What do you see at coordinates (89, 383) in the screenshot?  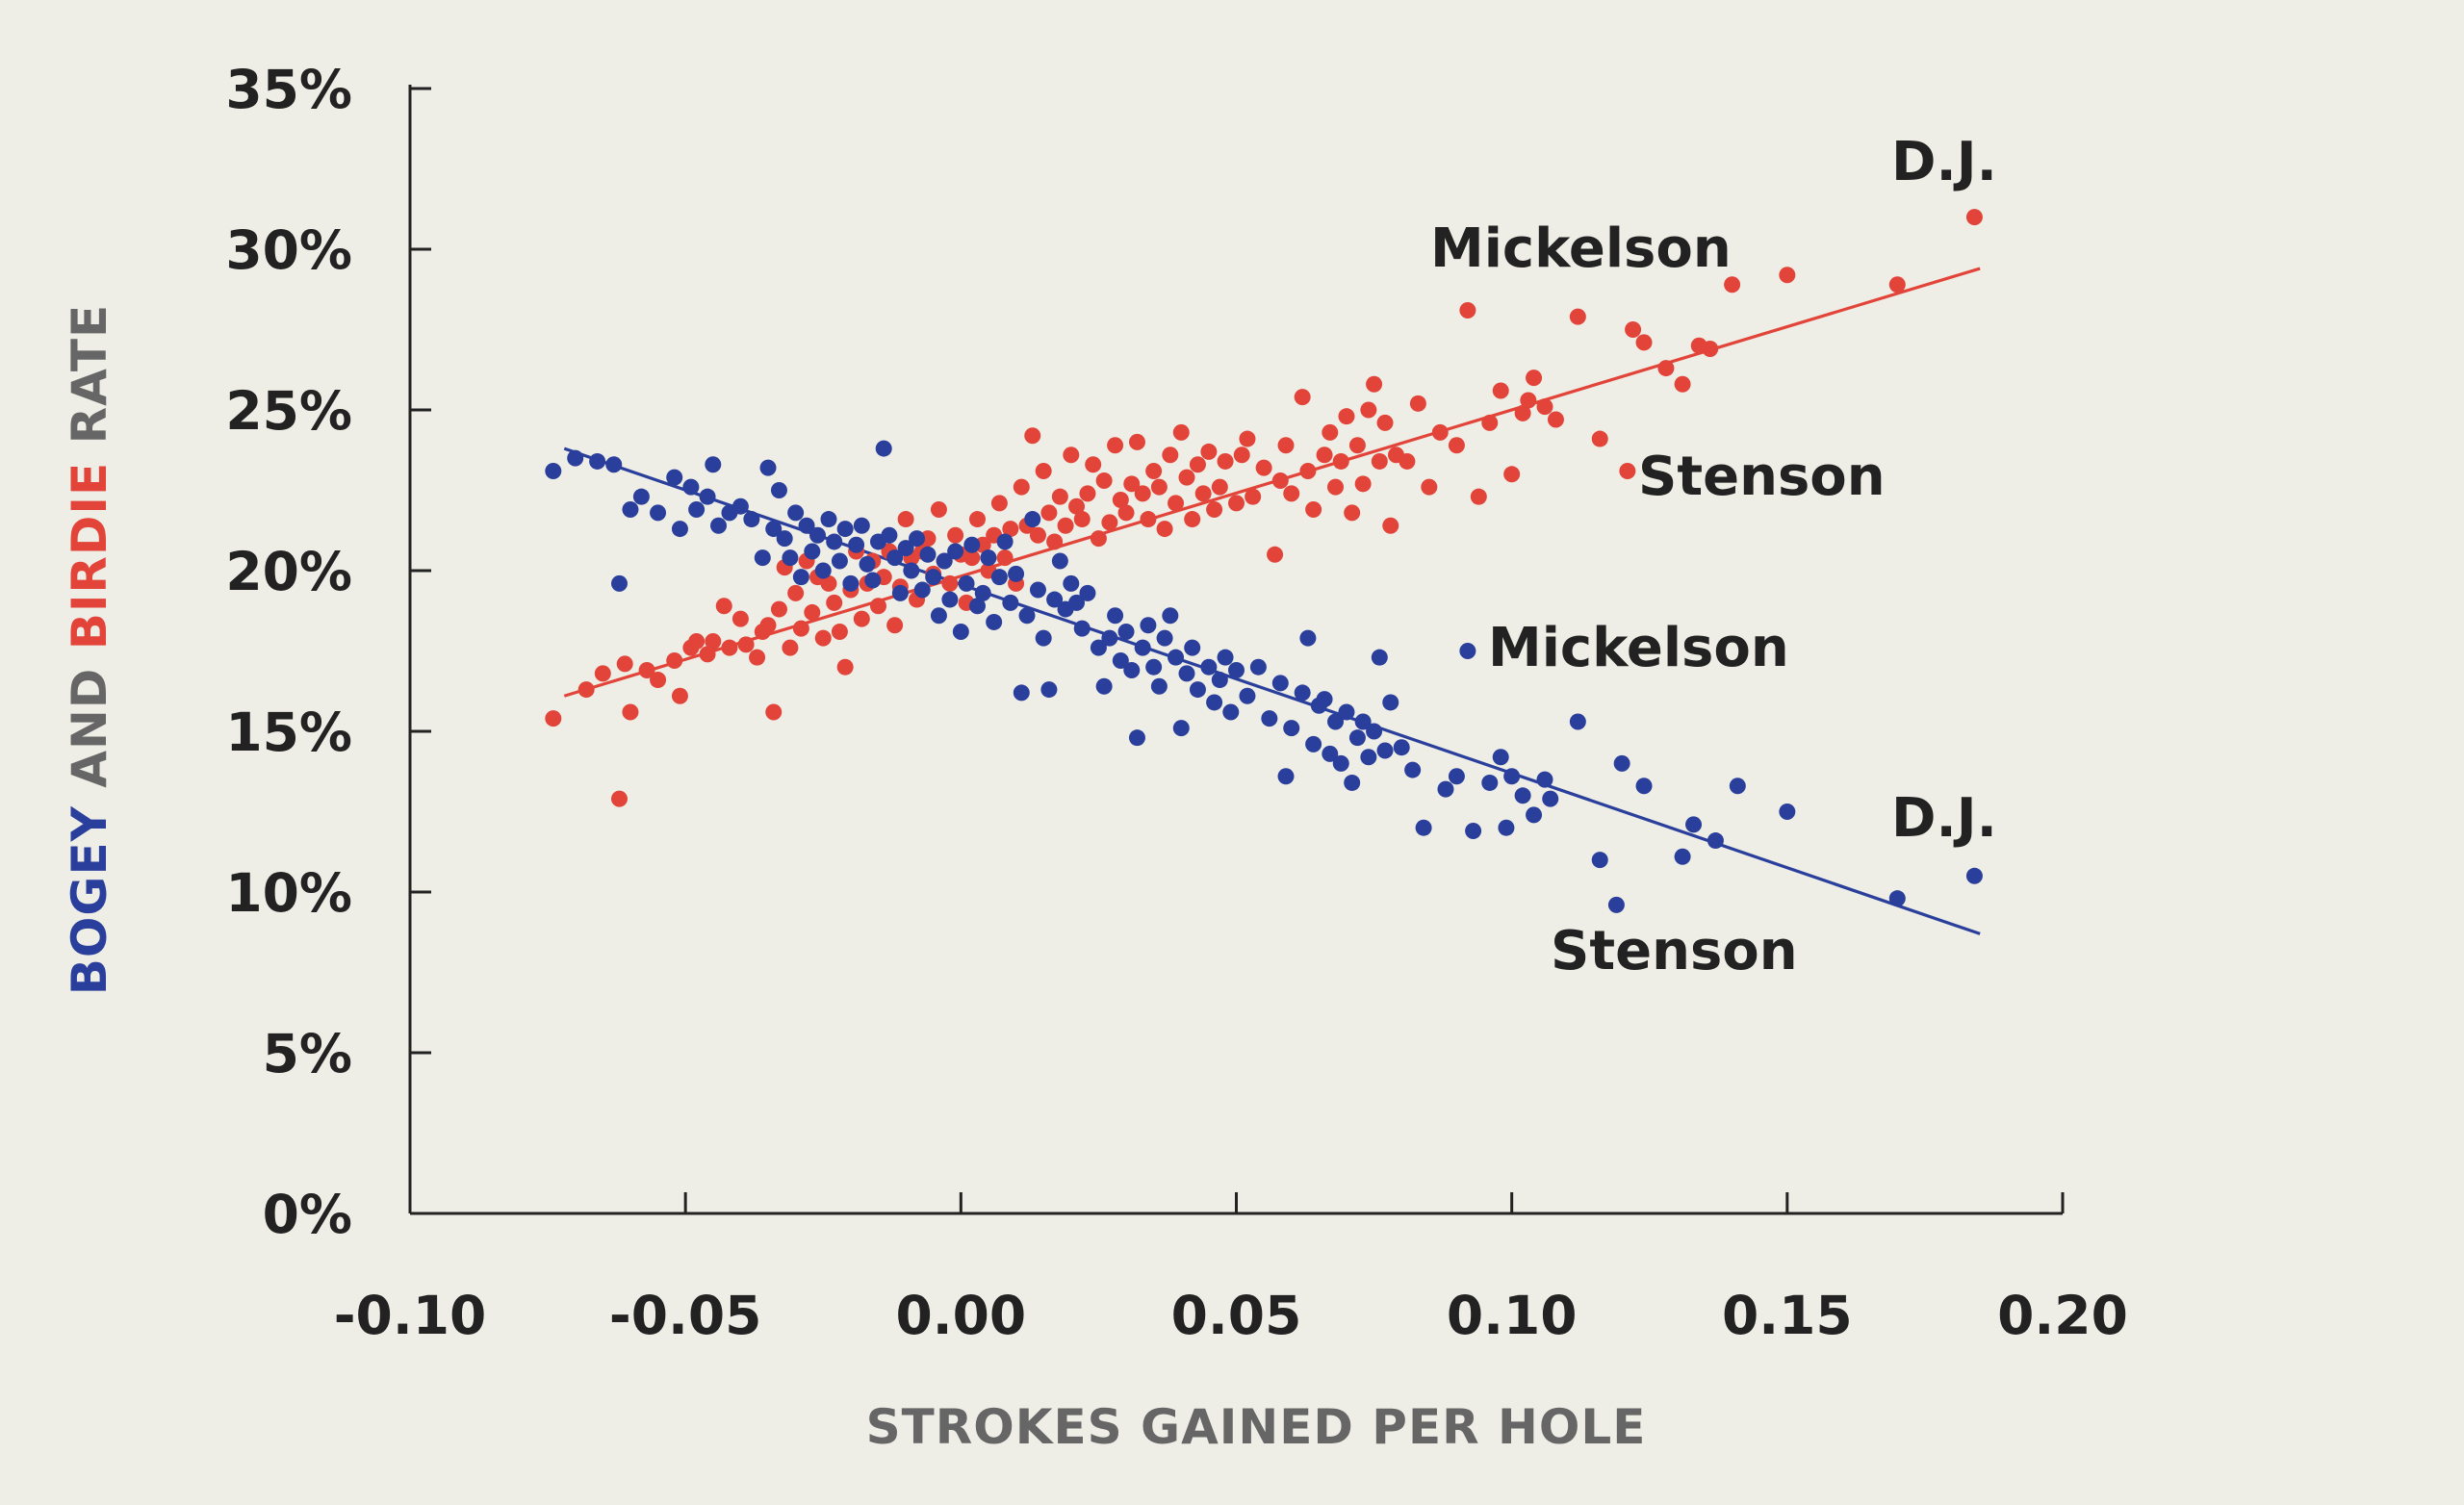 I see `y-axis-title-part: RATE` at bounding box center [89, 383].